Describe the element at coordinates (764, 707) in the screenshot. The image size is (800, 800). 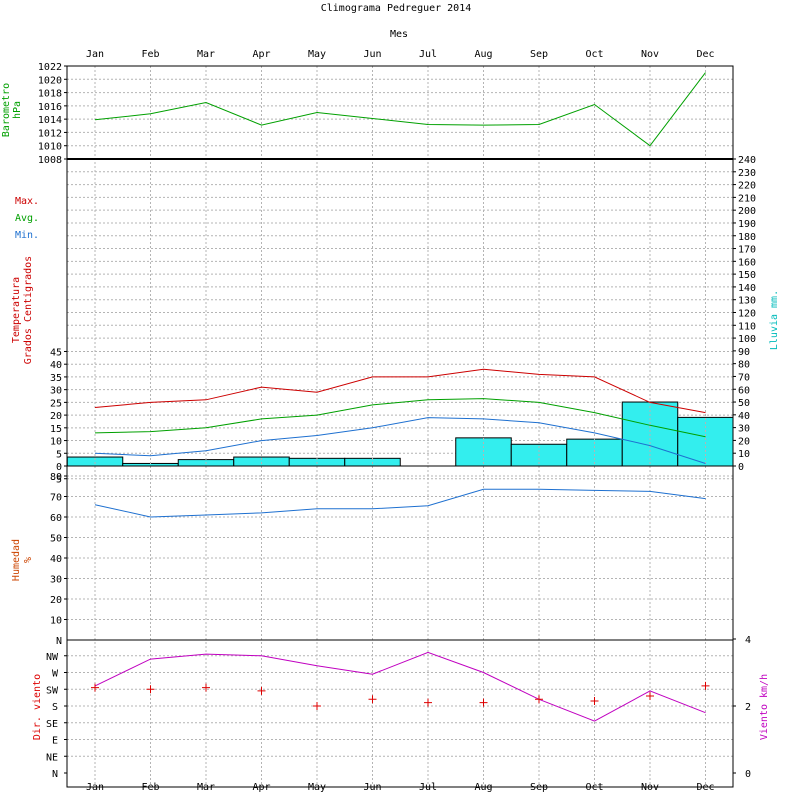
I see `wind-speed-axis-label: Viento km/h` at that location.